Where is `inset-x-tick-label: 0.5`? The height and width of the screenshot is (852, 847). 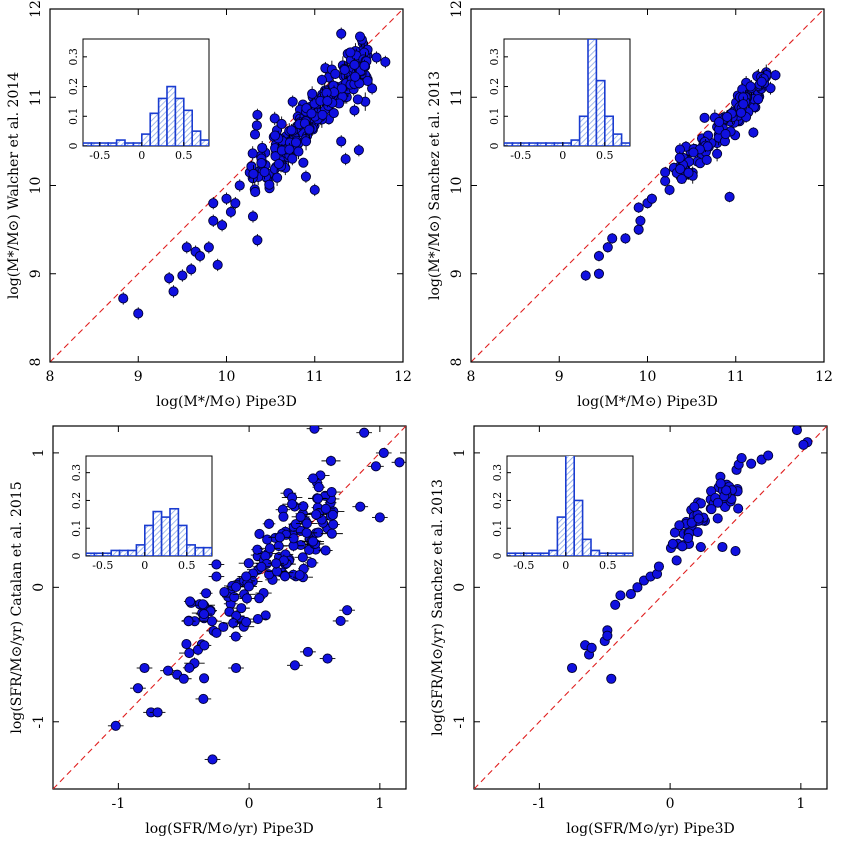 inset-x-tick-label: 0.5 is located at coordinates (608, 565).